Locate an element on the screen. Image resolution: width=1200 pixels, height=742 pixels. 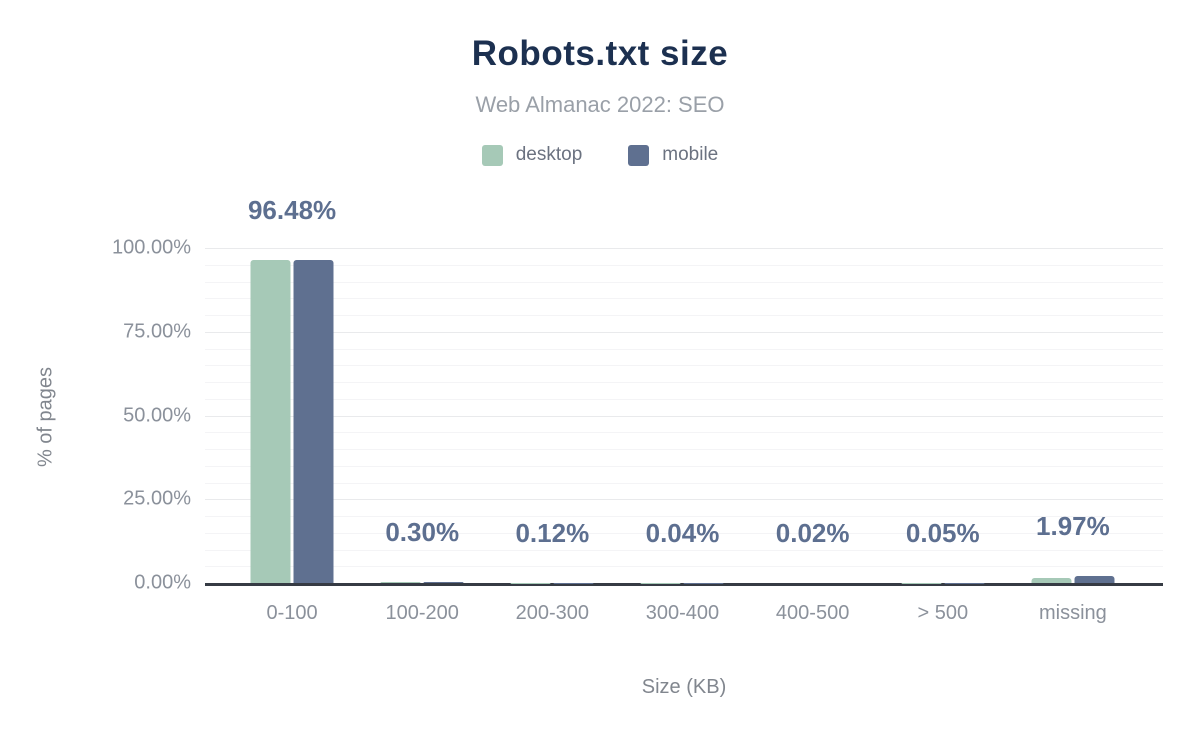
bar-pair-missing is located at coordinates (1073, 579).